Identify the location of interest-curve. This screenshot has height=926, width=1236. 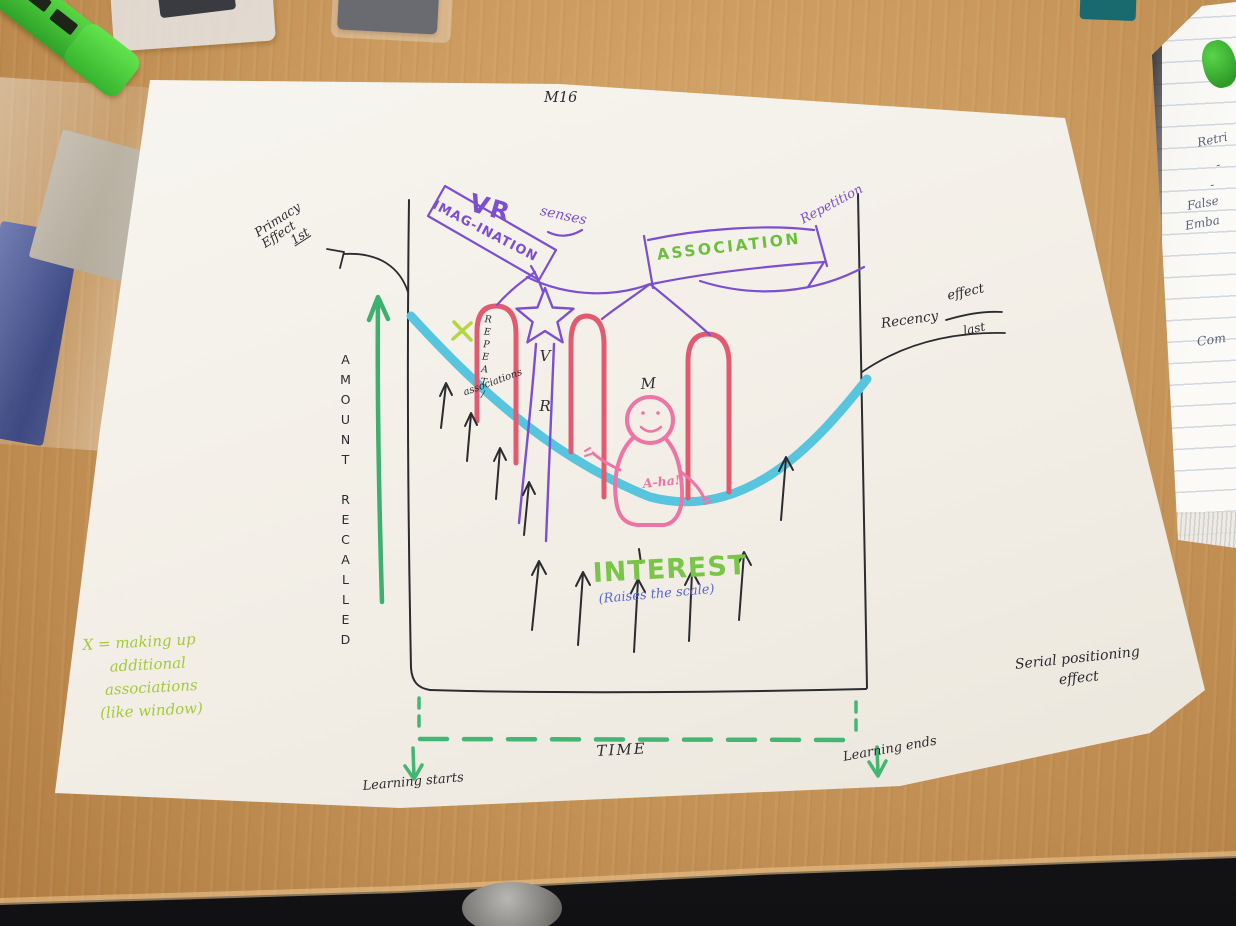
(639, 409).